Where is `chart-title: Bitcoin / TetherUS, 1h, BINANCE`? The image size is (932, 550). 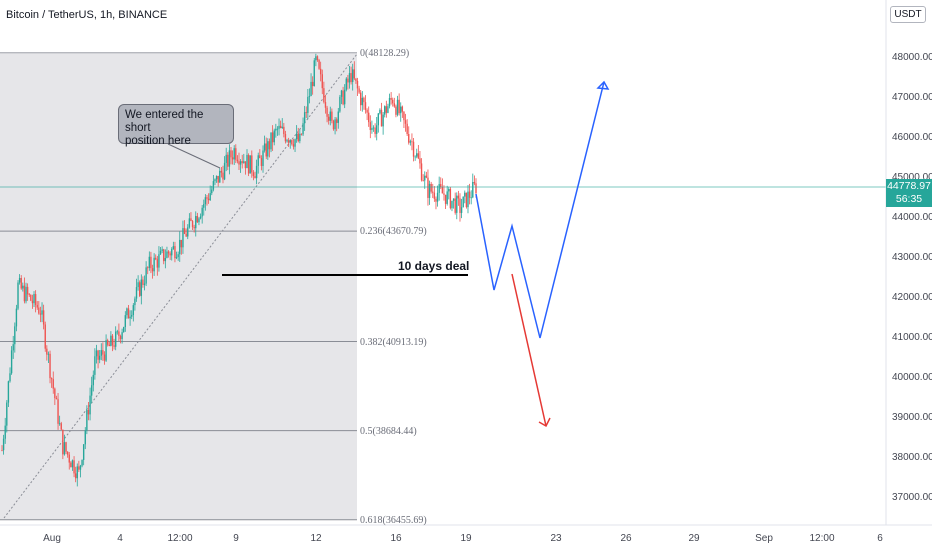
chart-title: Bitcoin / TetherUS, 1h, BINANCE is located at coordinates (87, 15).